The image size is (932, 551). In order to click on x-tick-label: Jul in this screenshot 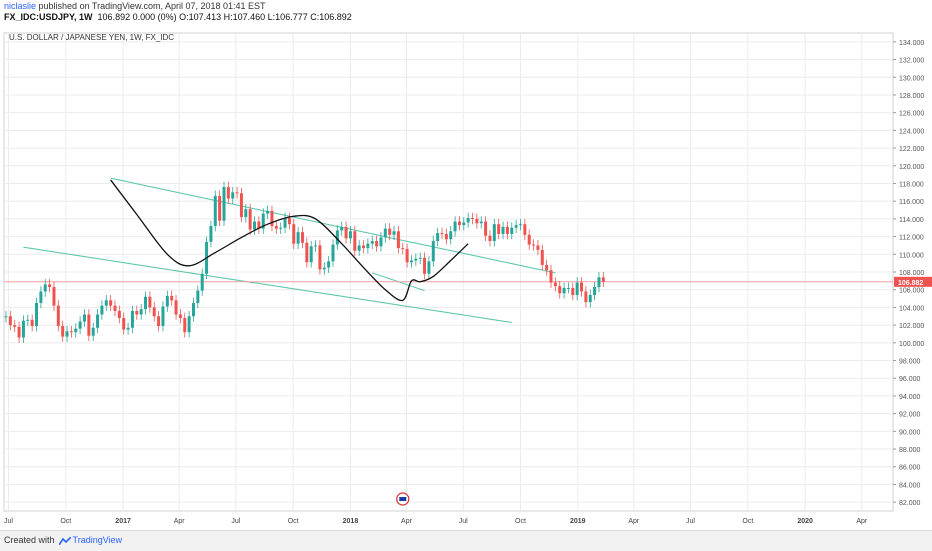, I will do `click(690, 521)`.